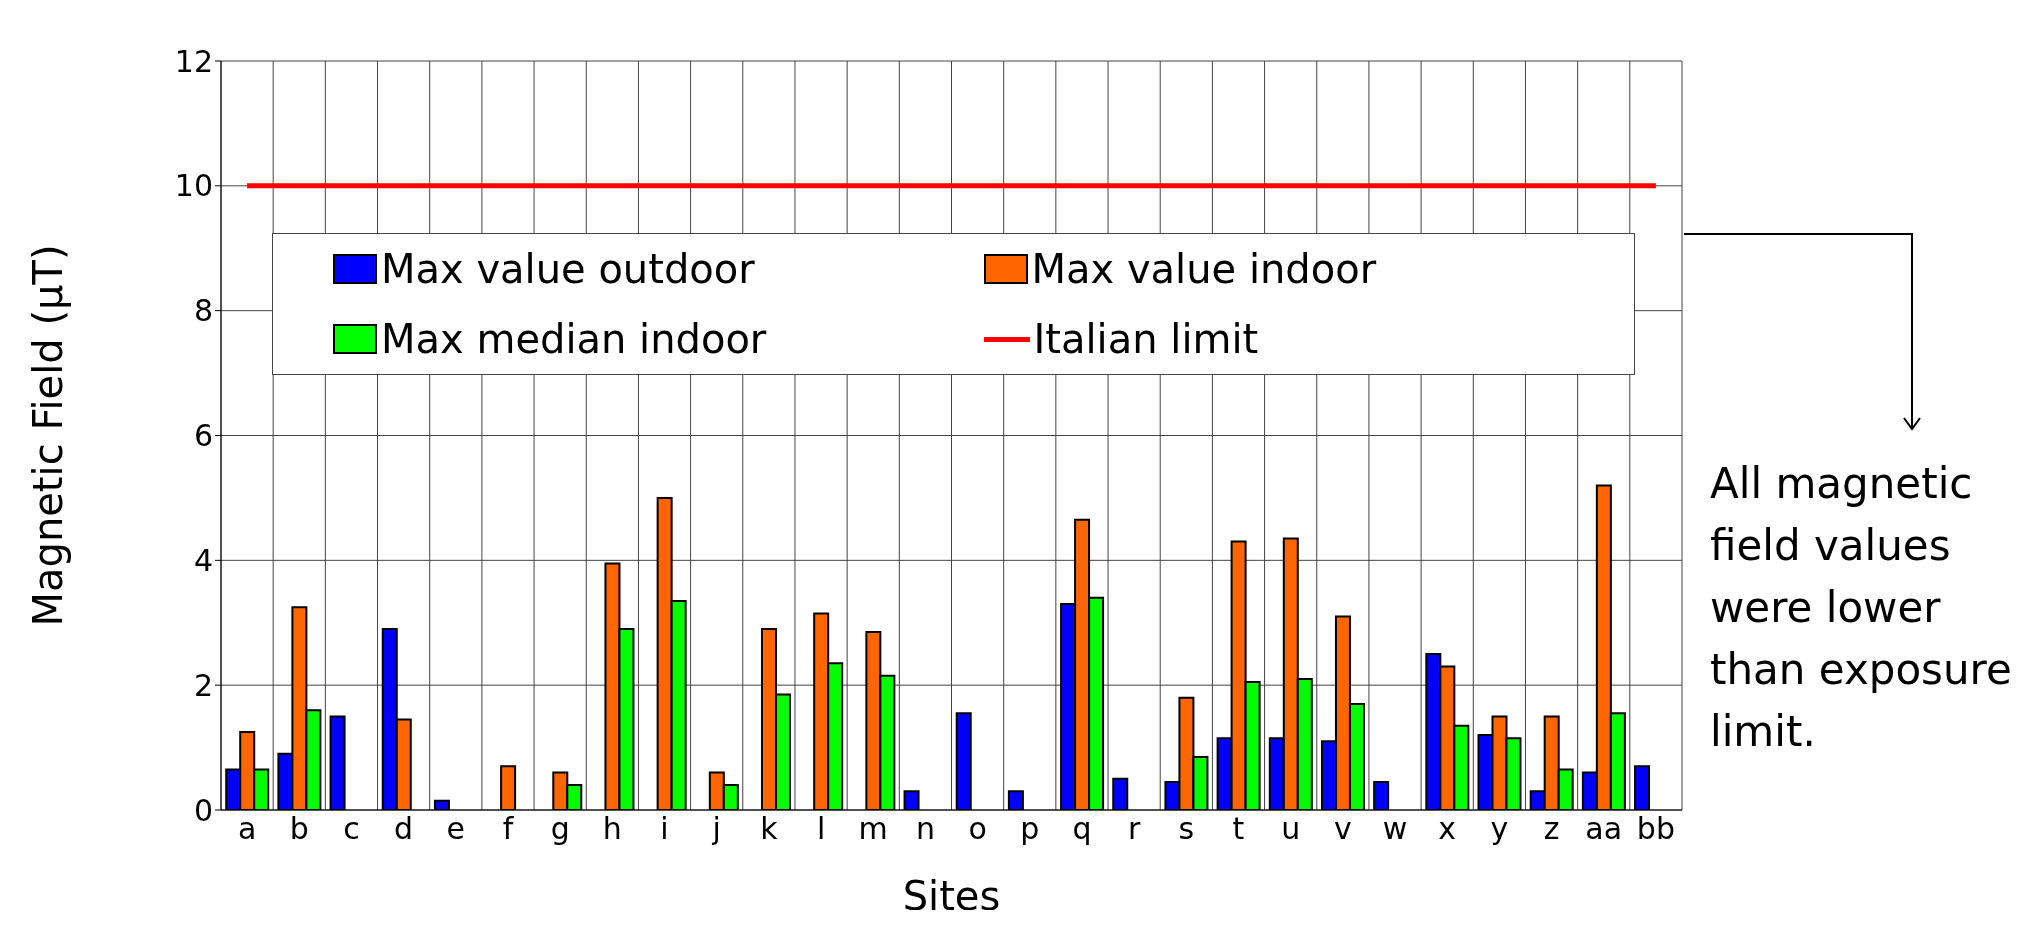  I want to click on x-tick-label: o, so click(977, 829).